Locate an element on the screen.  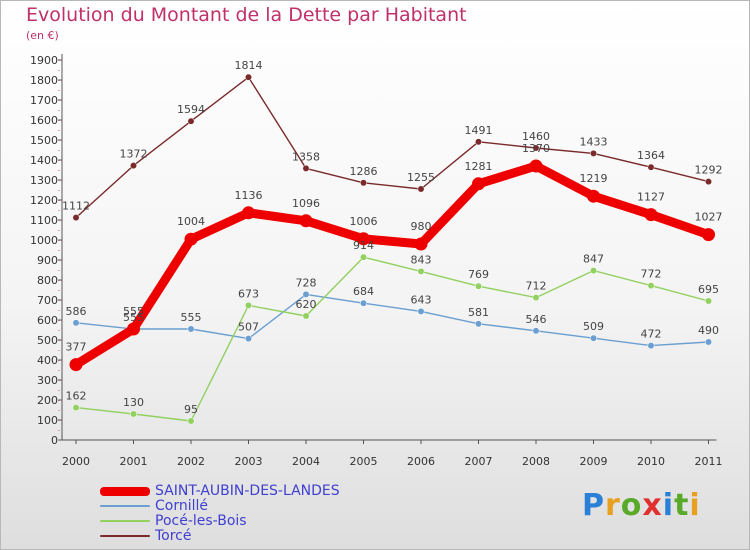
y-tick-label: 1500 is located at coordinates (44, 140).